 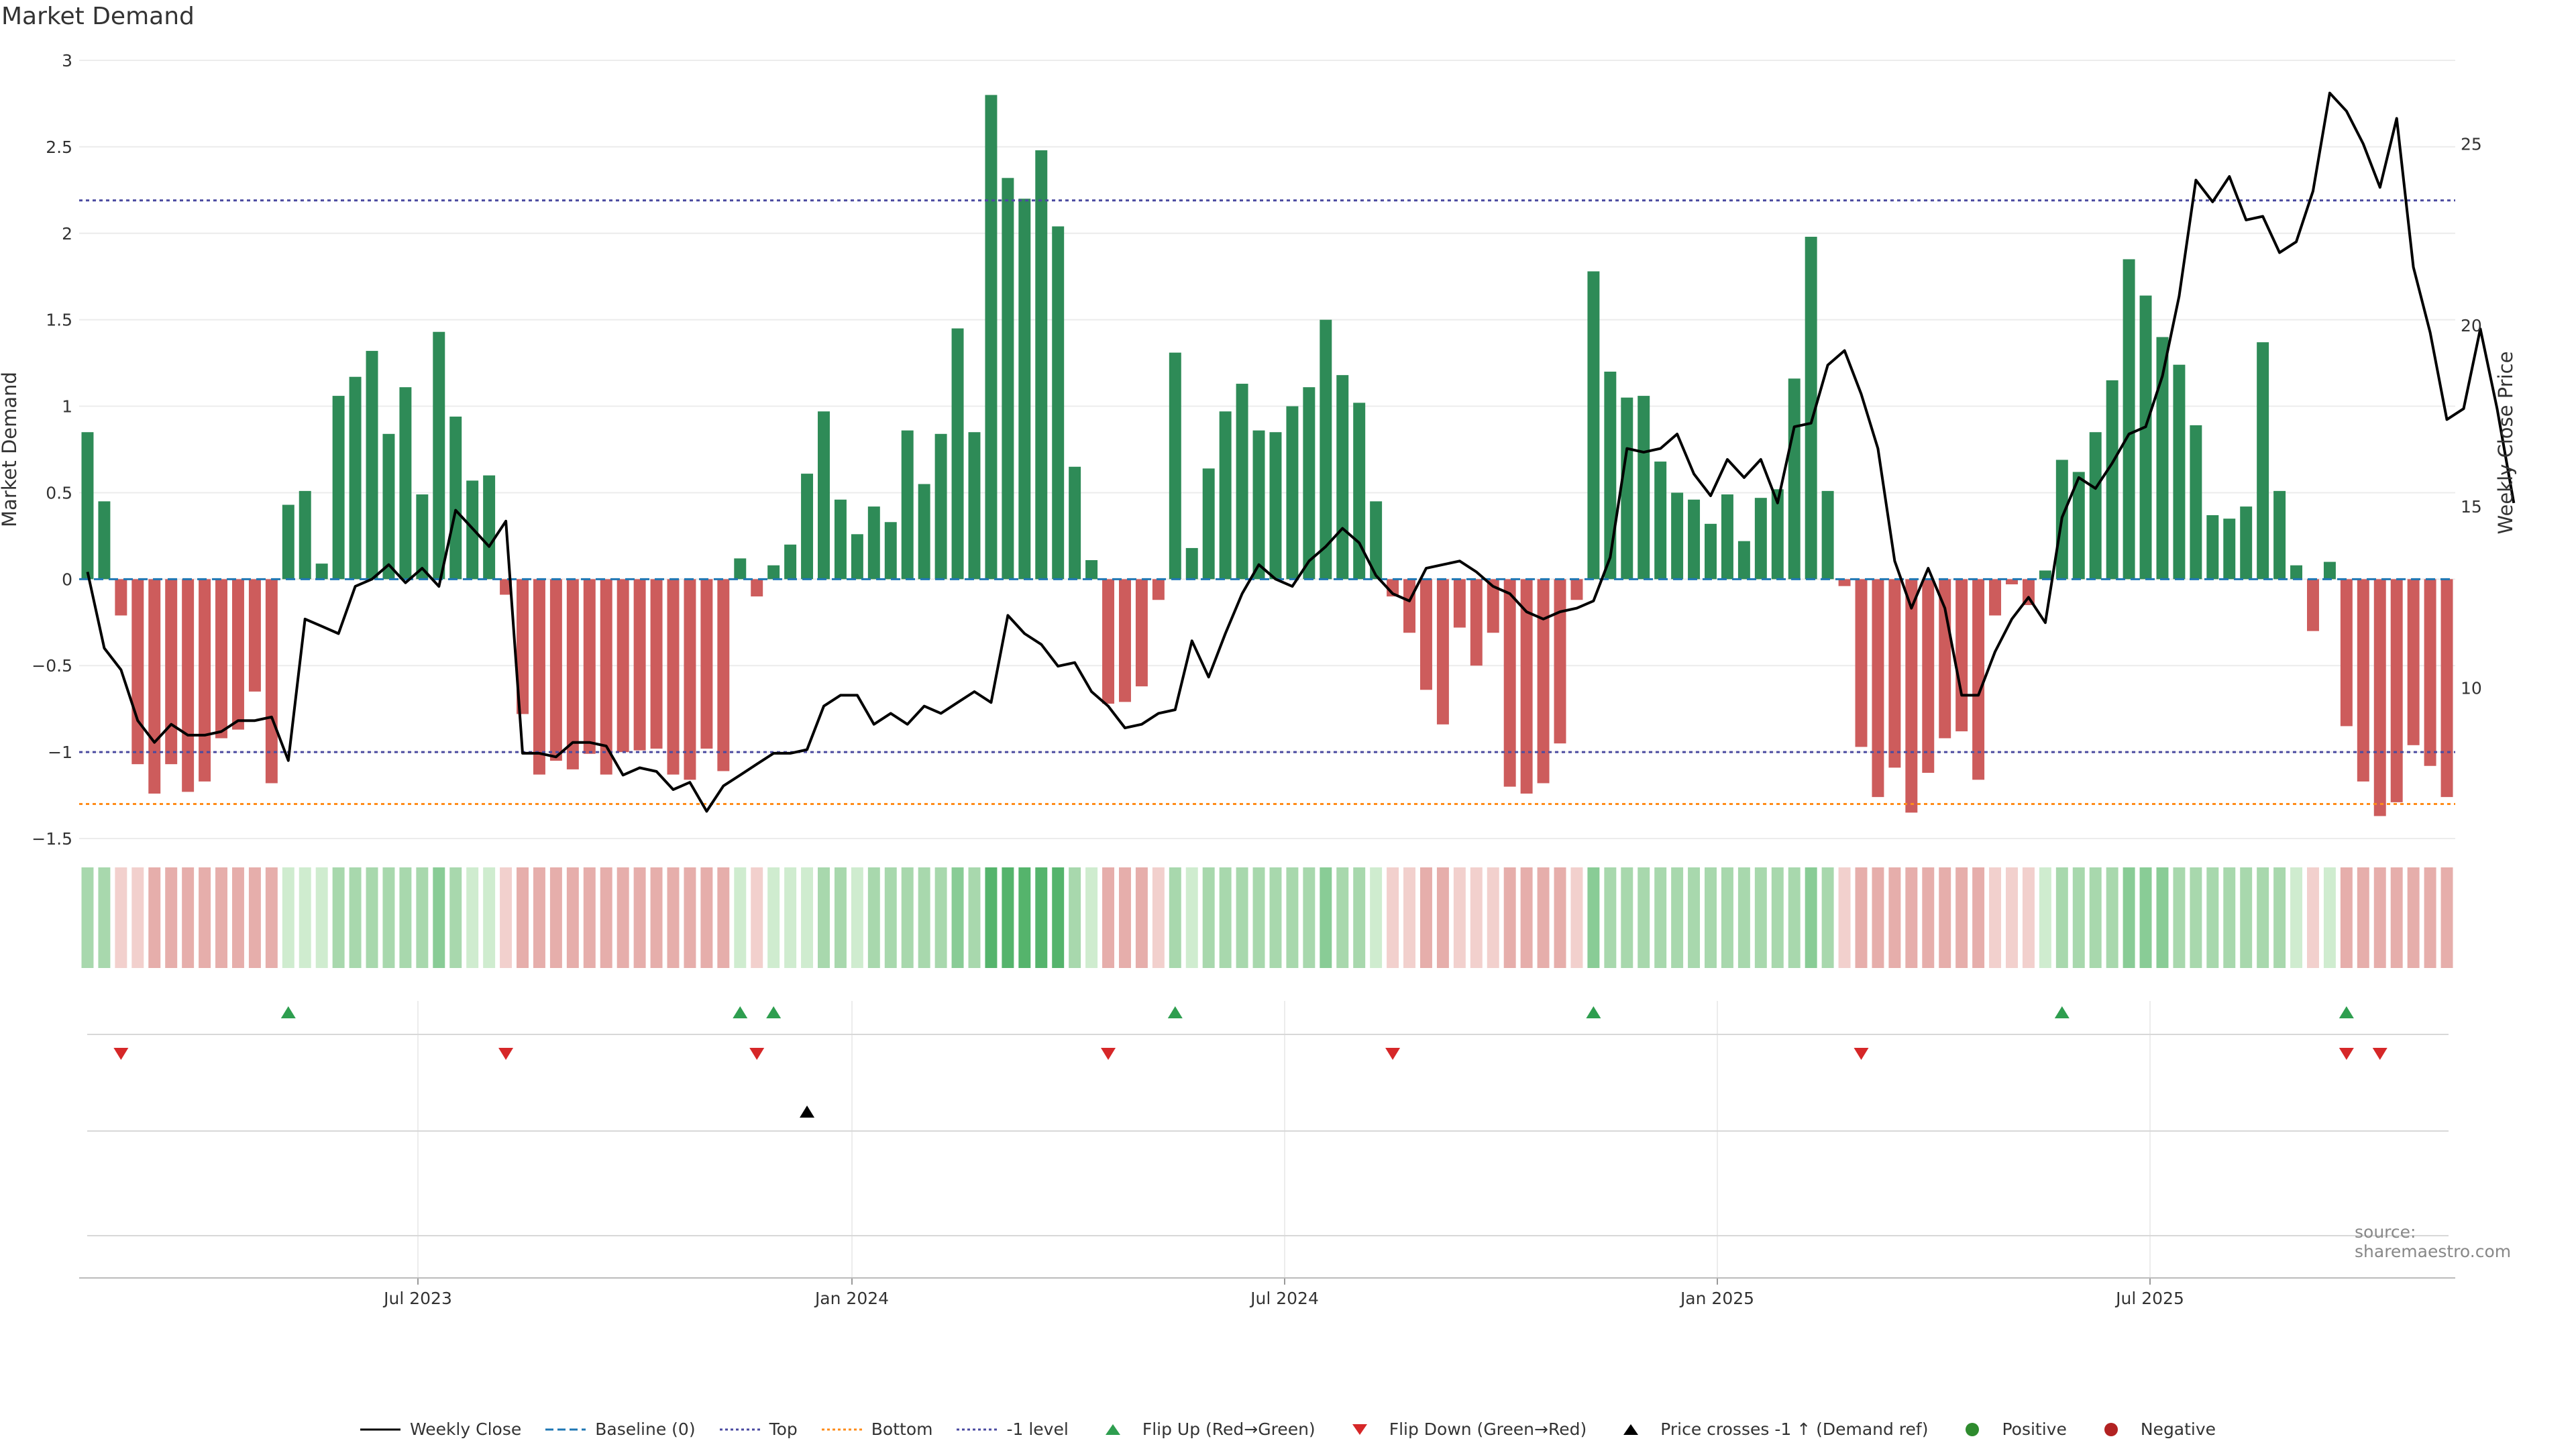 I want to click on legend-item: Flip Up (Red→Green), so click(x=1204, y=1429).